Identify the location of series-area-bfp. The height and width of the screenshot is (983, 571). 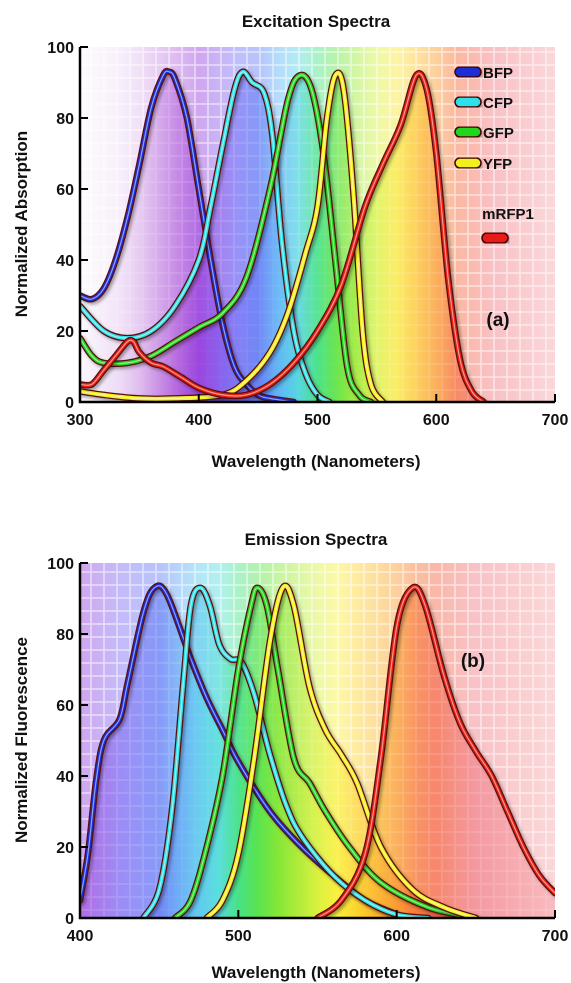
(187, 236).